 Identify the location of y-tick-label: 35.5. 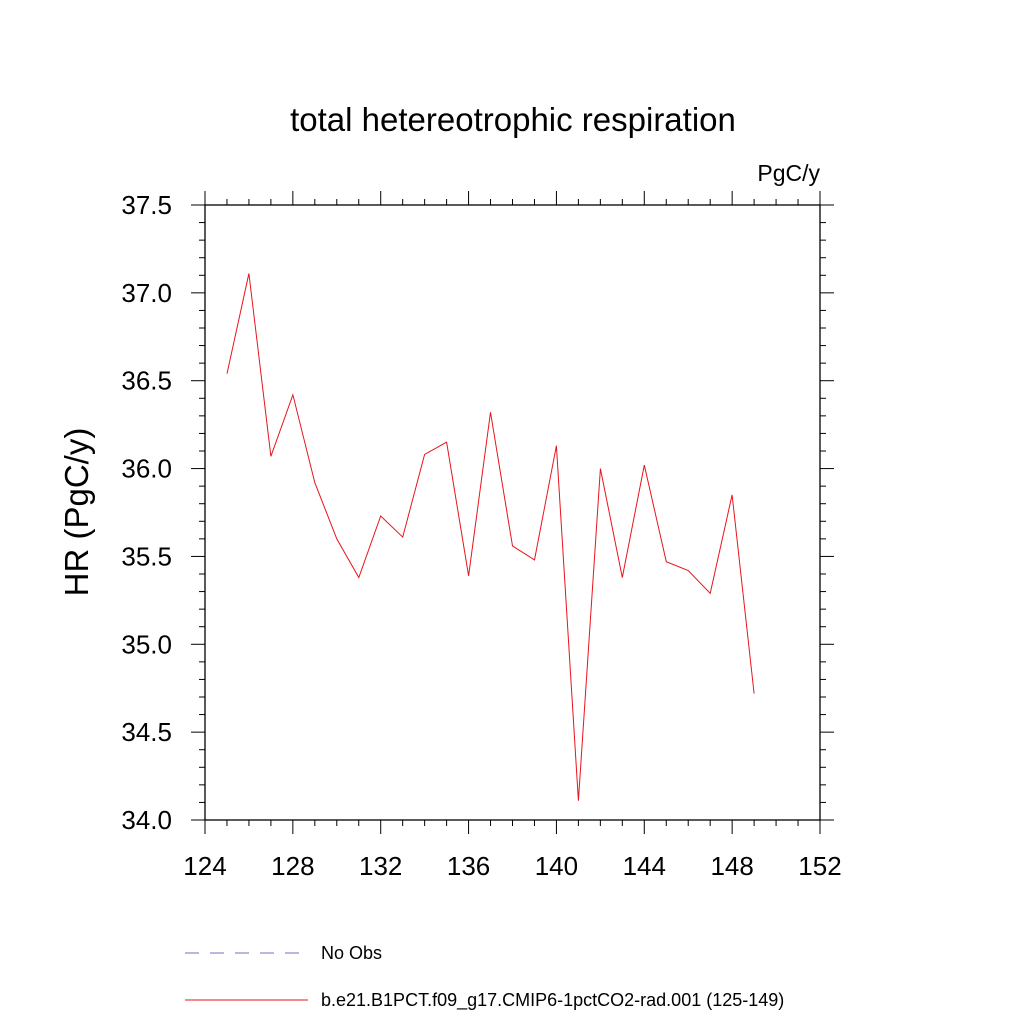
(146, 556).